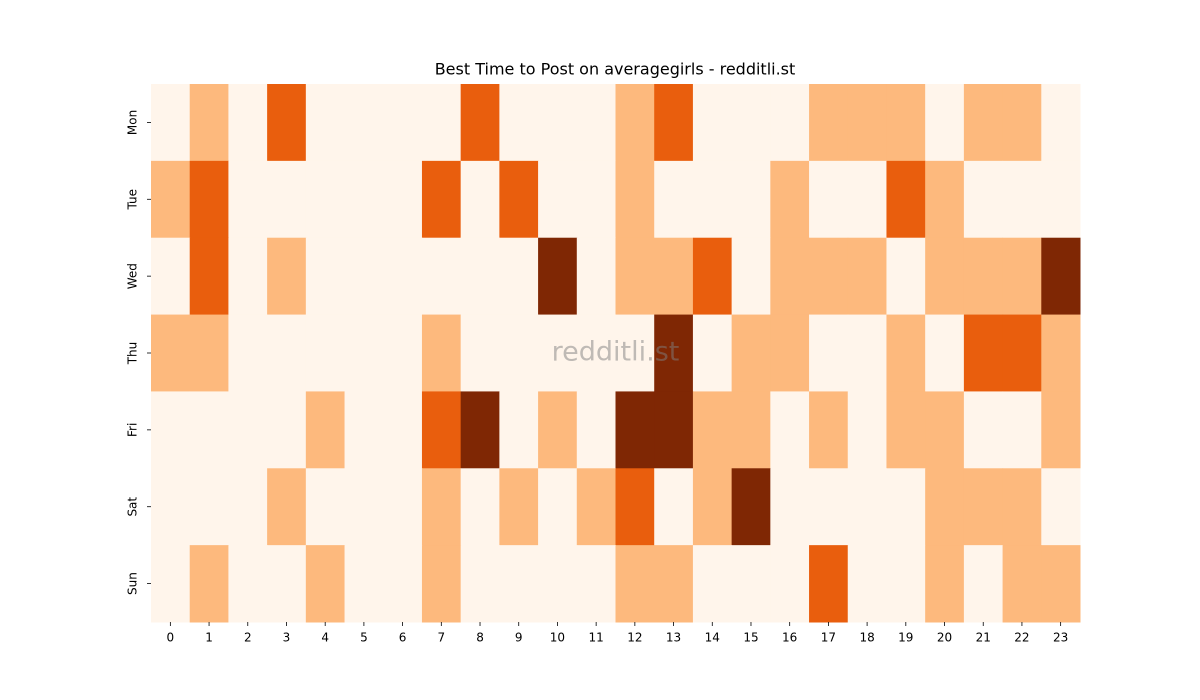 The width and height of the screenshot is (1200, 700). Describe the element at coordinates (634, 638) in the screenshot. I see `x-tick-label: 12` at that location.